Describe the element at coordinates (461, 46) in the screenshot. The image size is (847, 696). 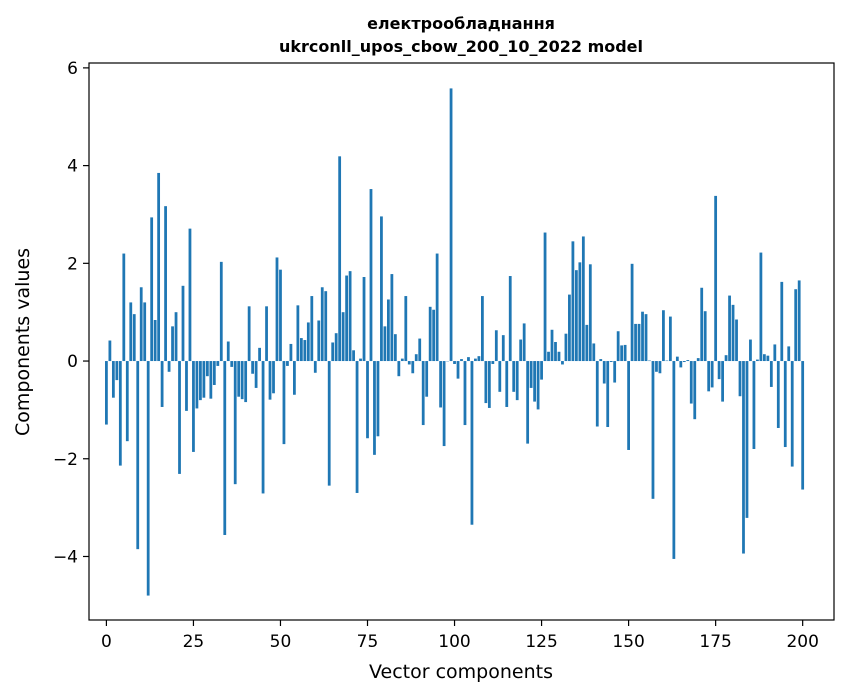
I see `chart-title-line2: ukrconll_upos_cbow_200_10_2022 model` at that location.